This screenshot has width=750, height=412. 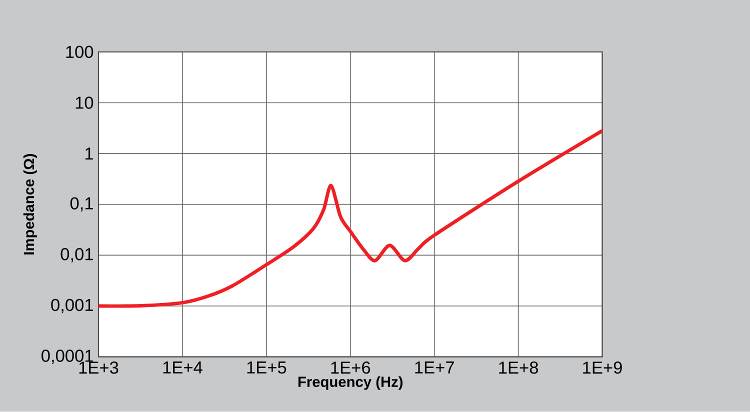 What do you see at coordinates (30, 204) in the screenshot?
I see `y-axis-title: Impedance (Ω)` at bounding box center [30, 204].